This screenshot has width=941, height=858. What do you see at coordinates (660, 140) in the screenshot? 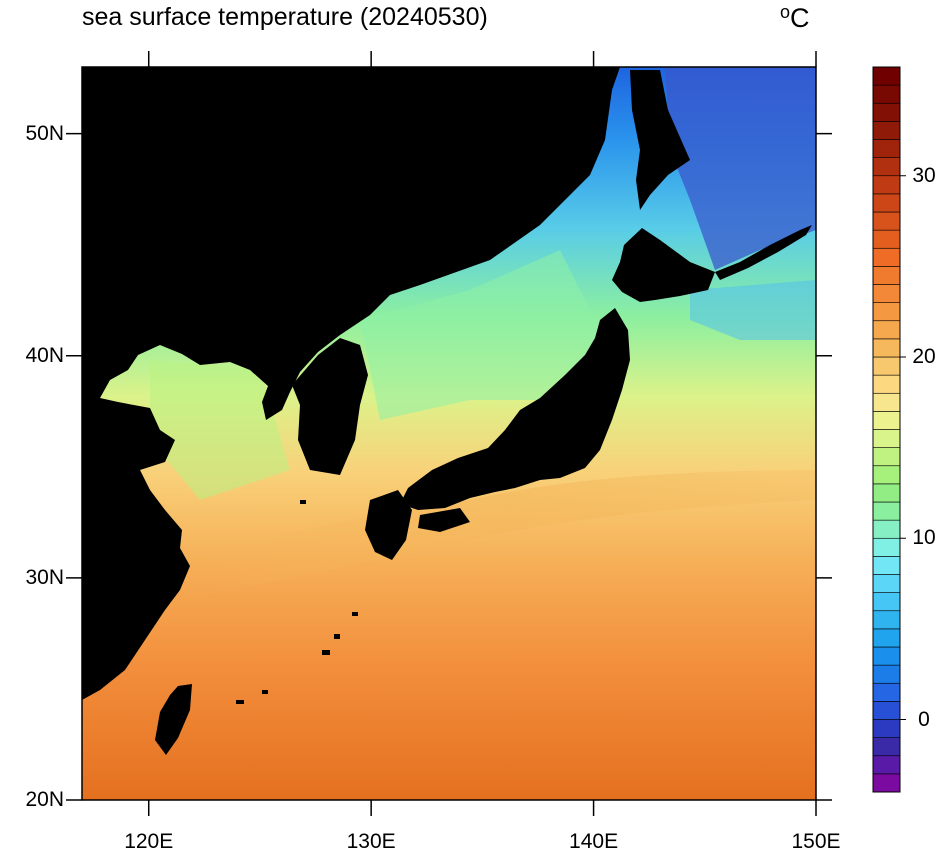
I see `sakhalin` at bounding box center [660, 140].